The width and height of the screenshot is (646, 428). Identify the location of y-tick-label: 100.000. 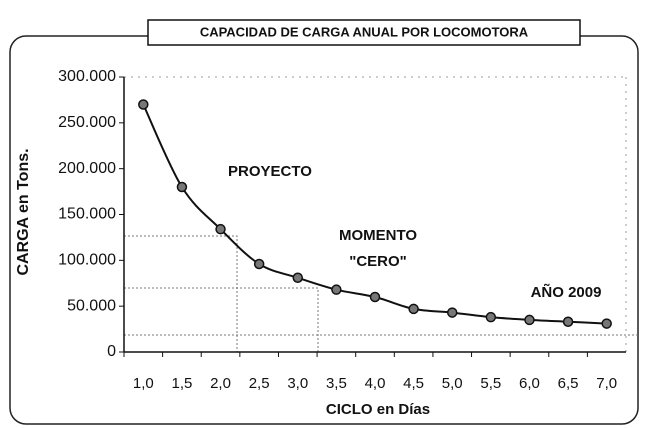
(87, 260).